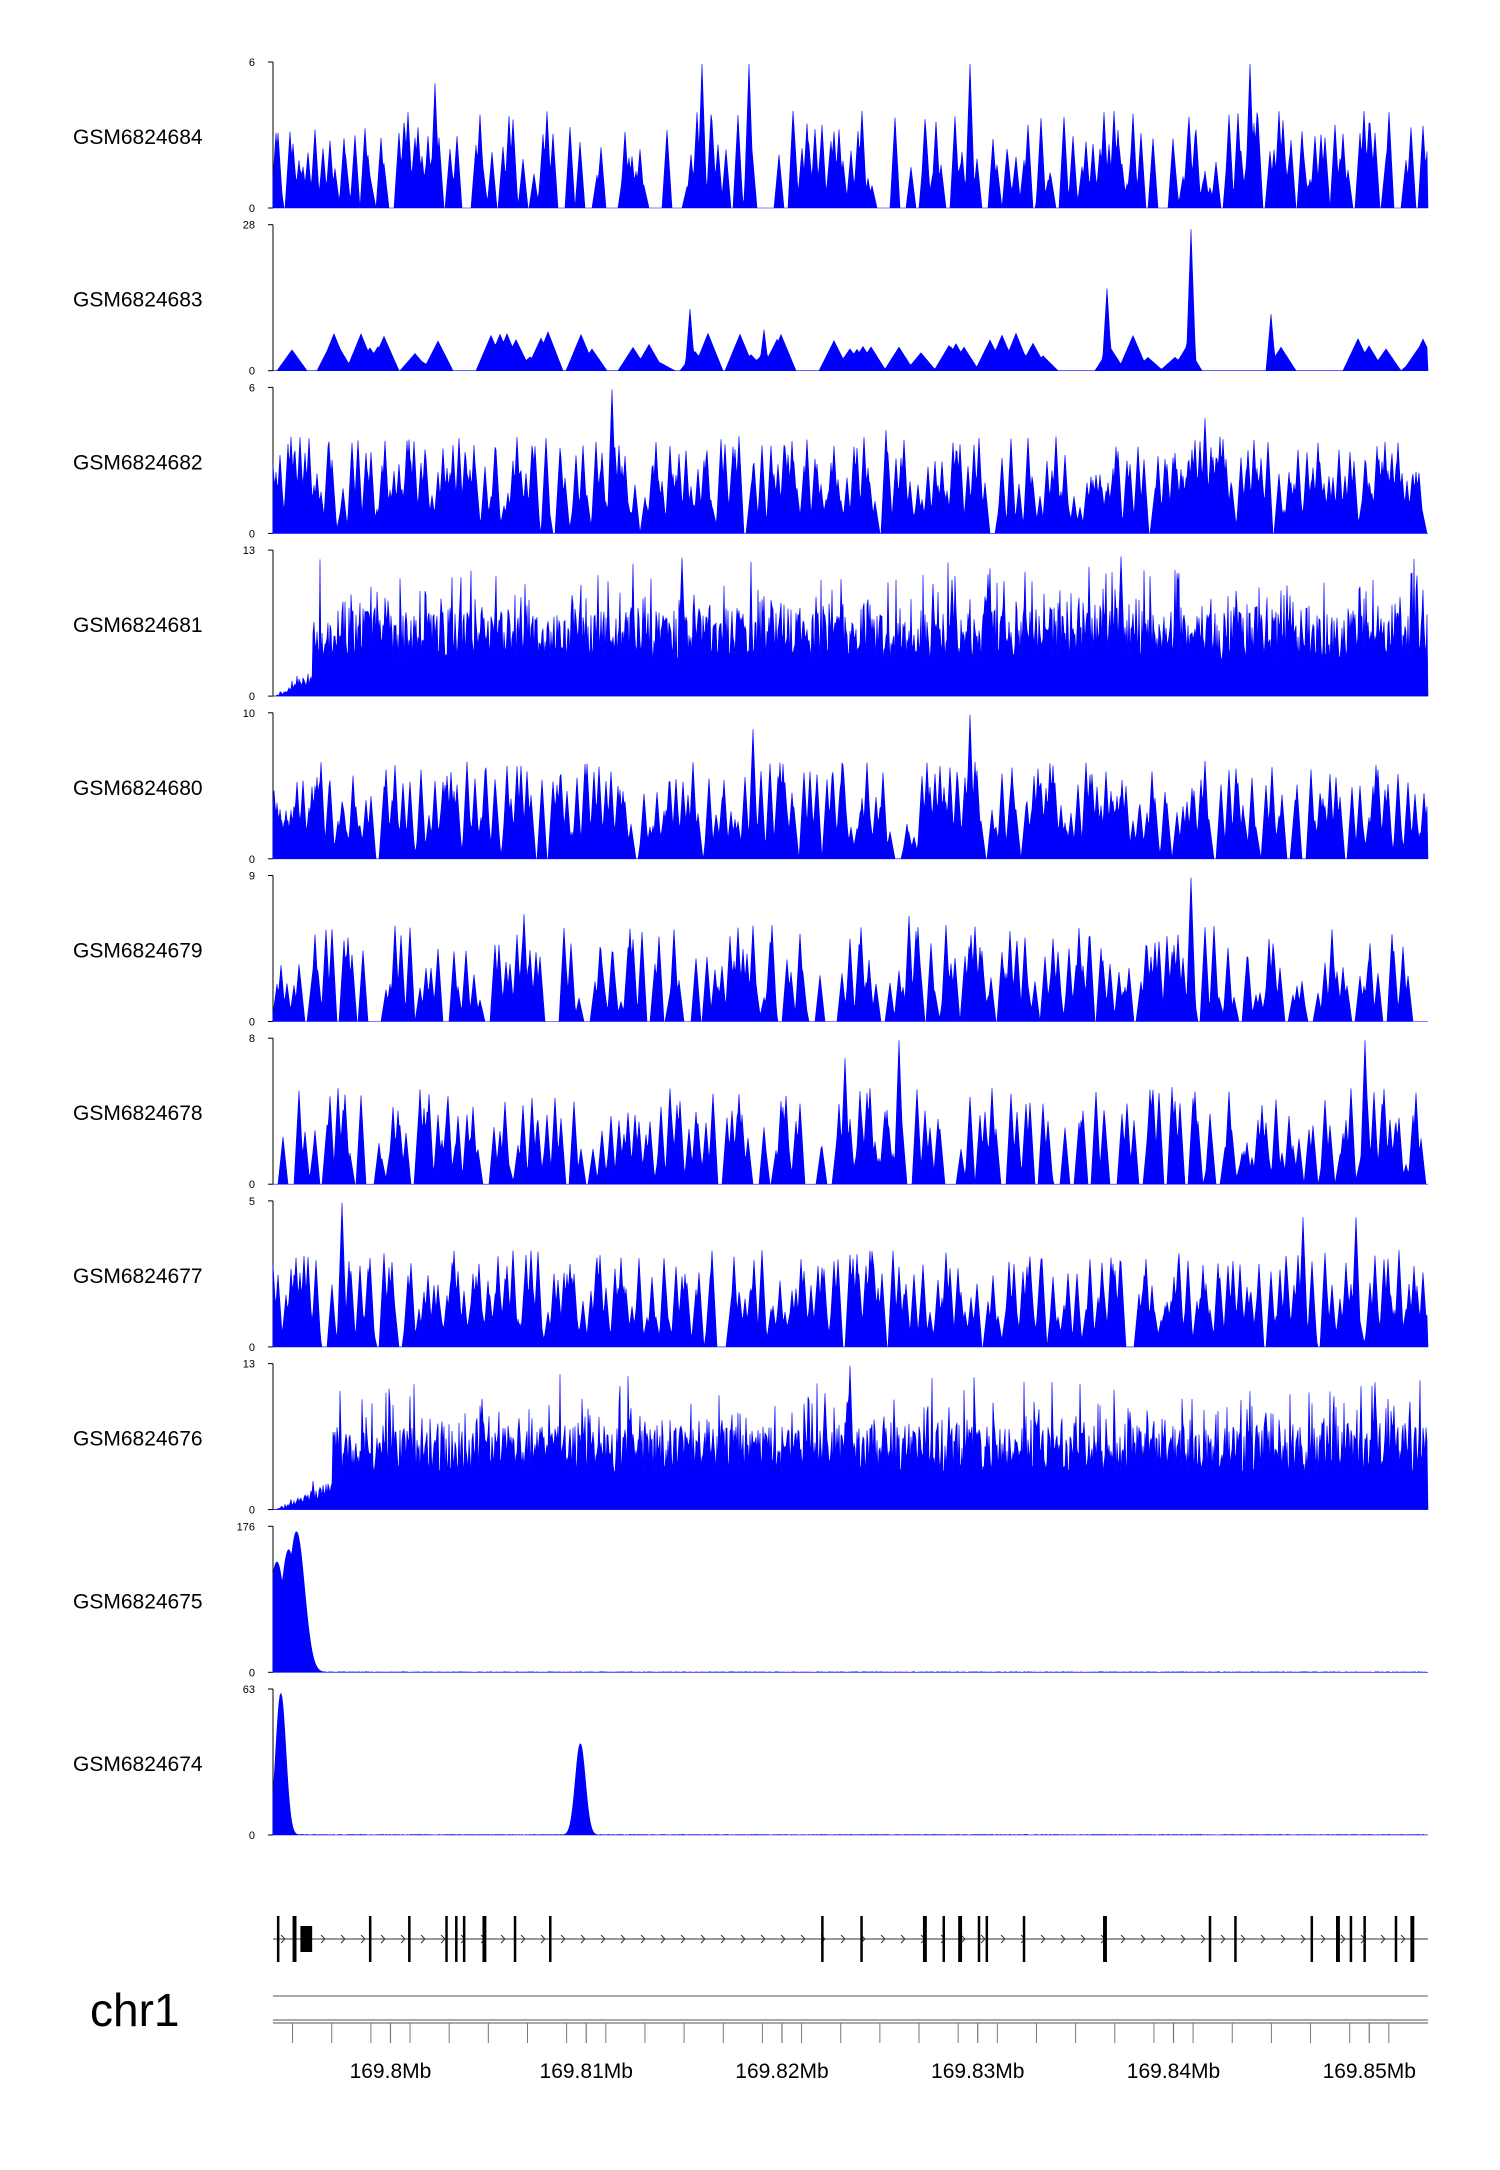  Describe the element at coordinates (138, 300) in the screenshot. I see `track-label: GSM6824683` at that location.